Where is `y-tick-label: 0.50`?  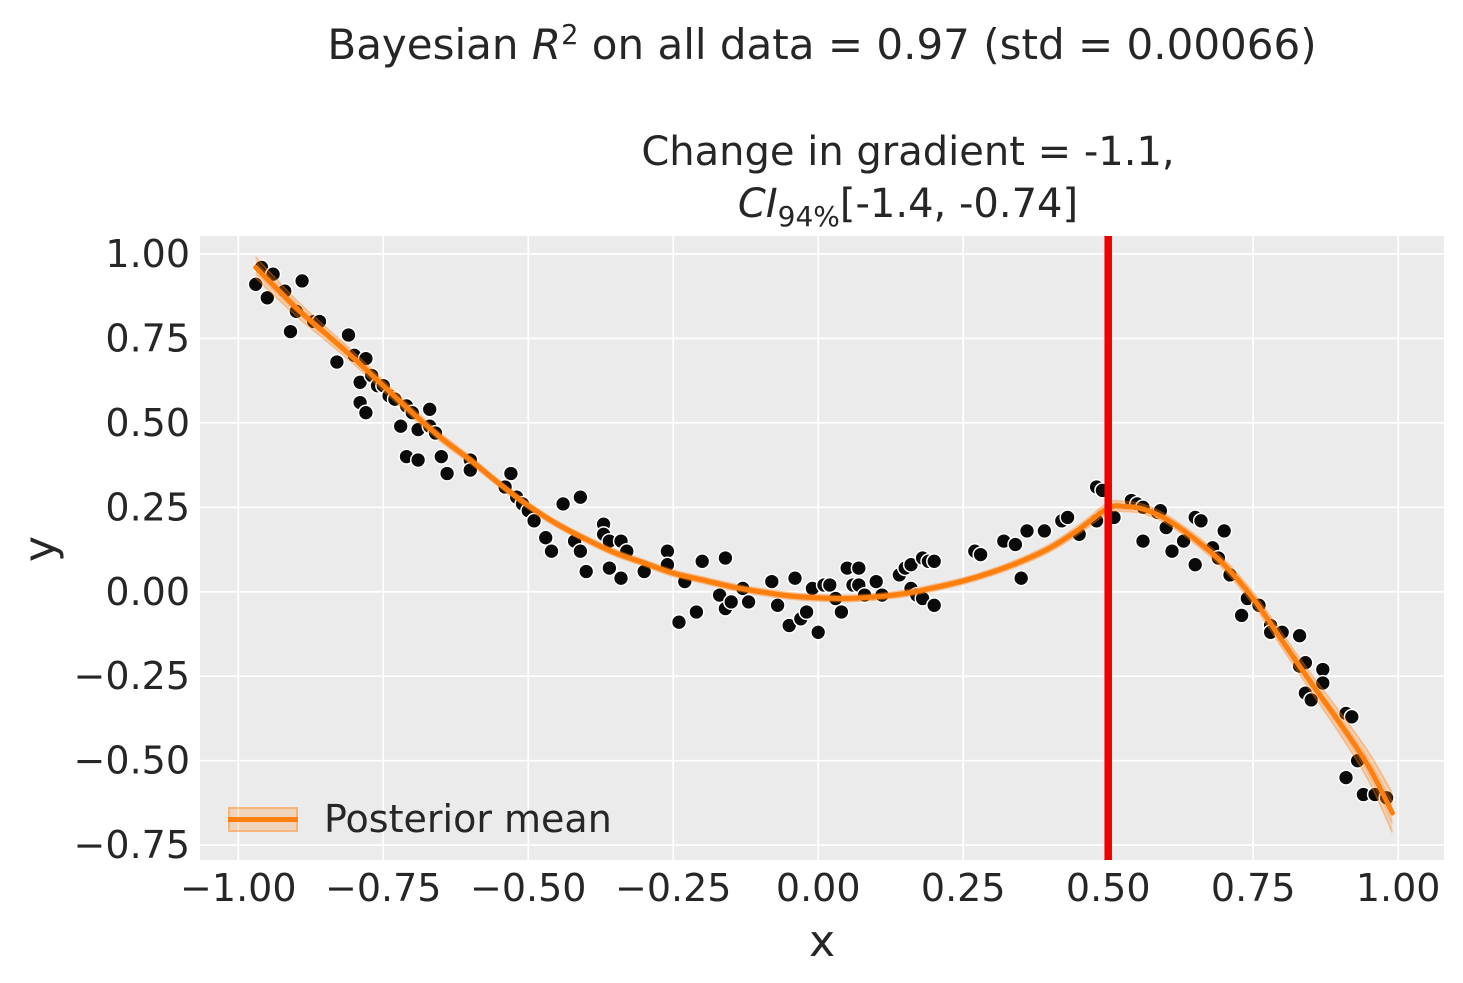 y-tick-label: 0.50 is located at coordinates (147, 423).